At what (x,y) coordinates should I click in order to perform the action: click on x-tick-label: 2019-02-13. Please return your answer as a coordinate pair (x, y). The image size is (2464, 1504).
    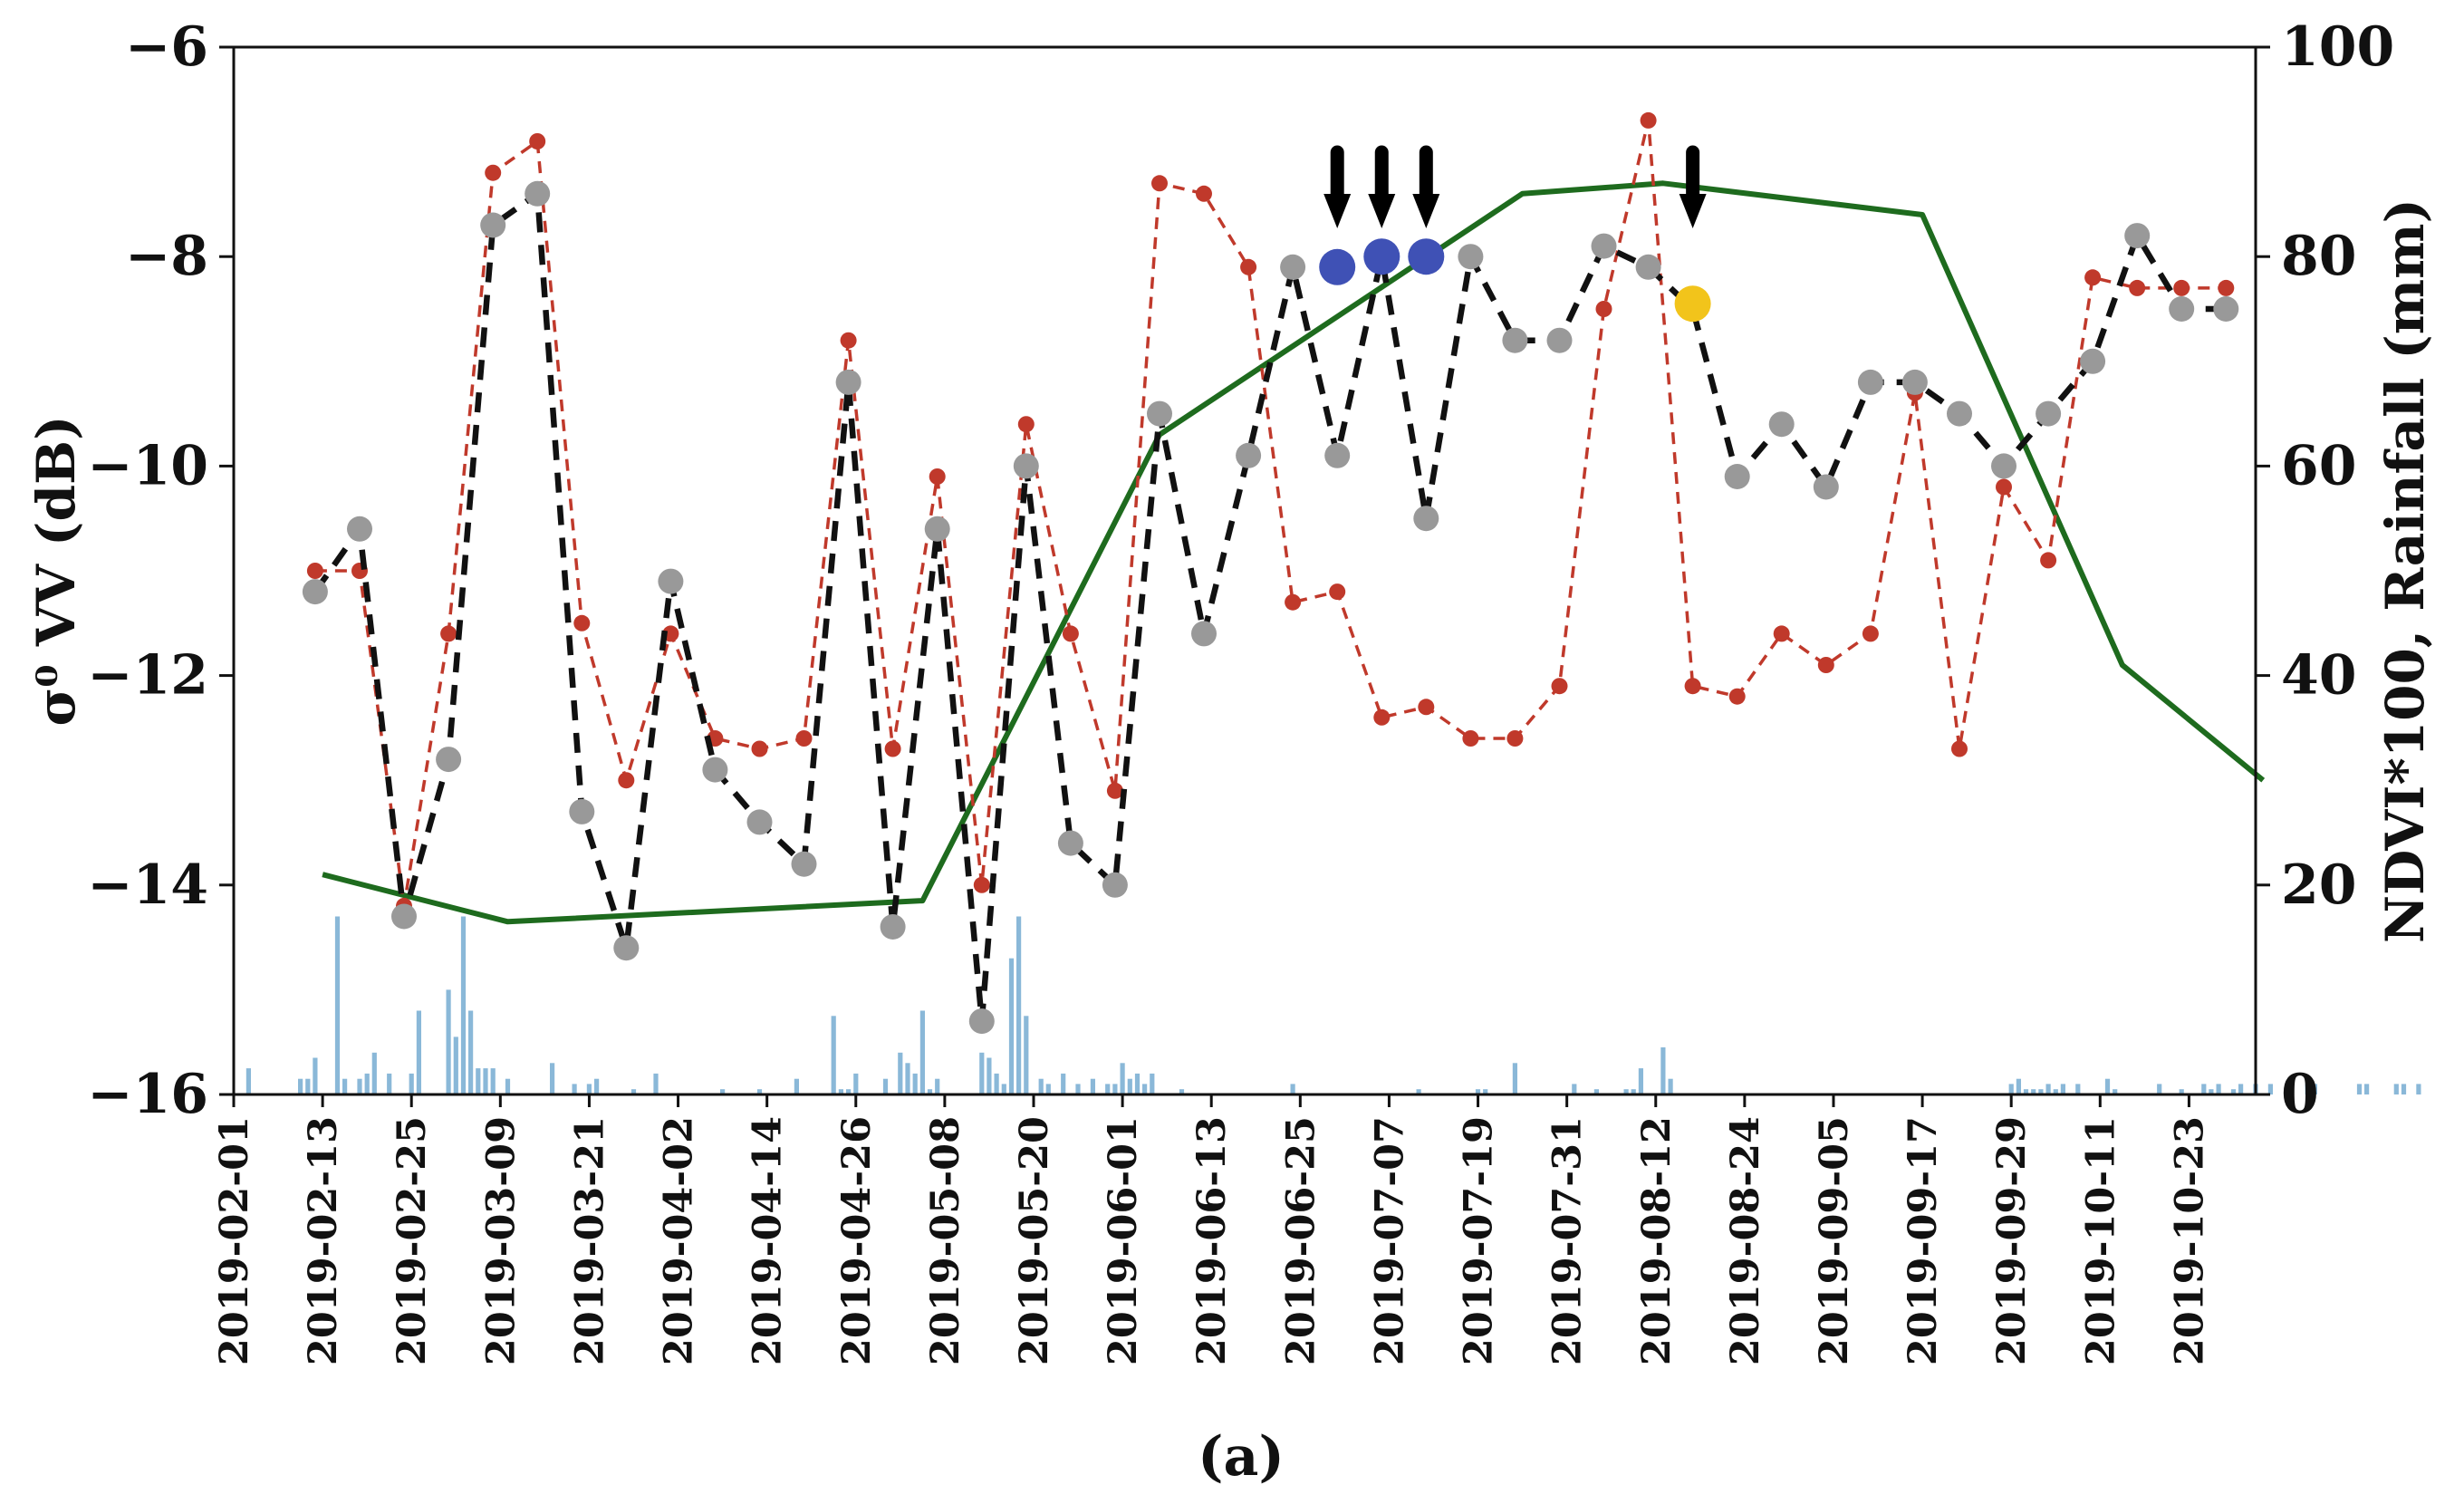
    Looking at the image, I should click on (323, 1241).